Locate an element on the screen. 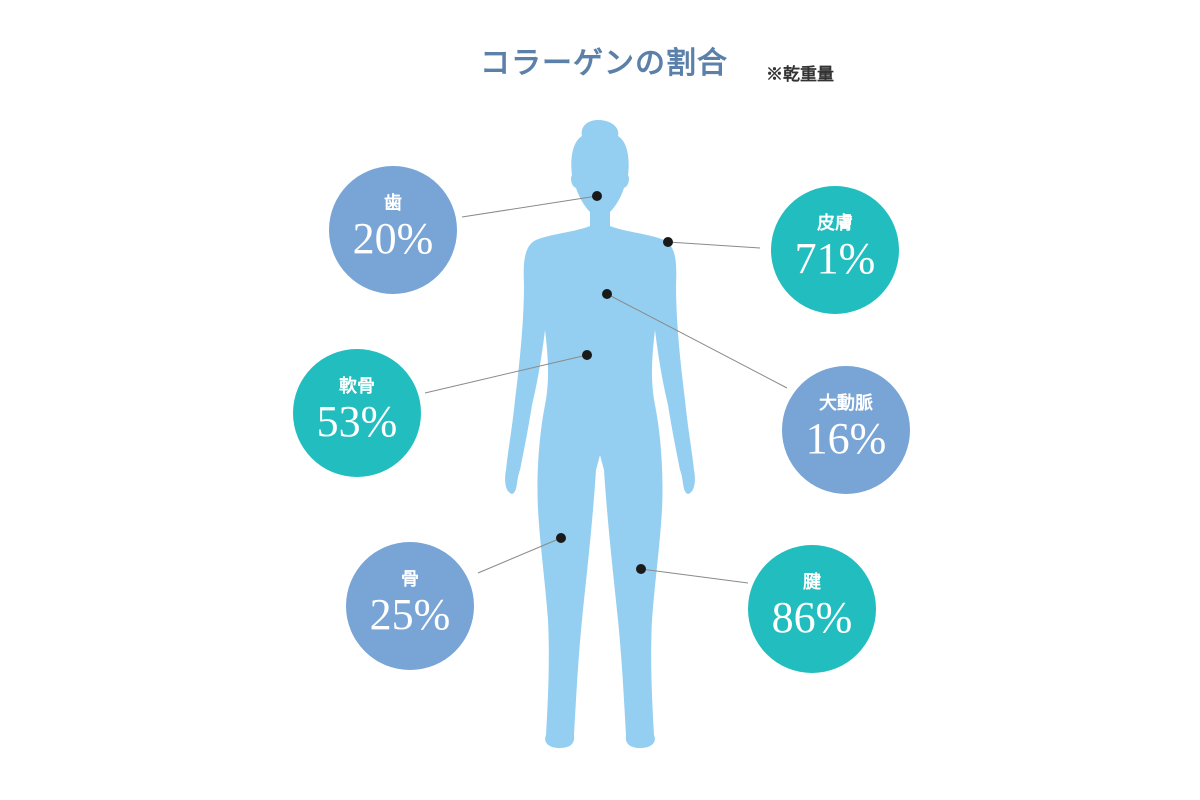 This screenshot has width=1200, height=800. leader-line-cartilage is located at coordinates (506, 374).